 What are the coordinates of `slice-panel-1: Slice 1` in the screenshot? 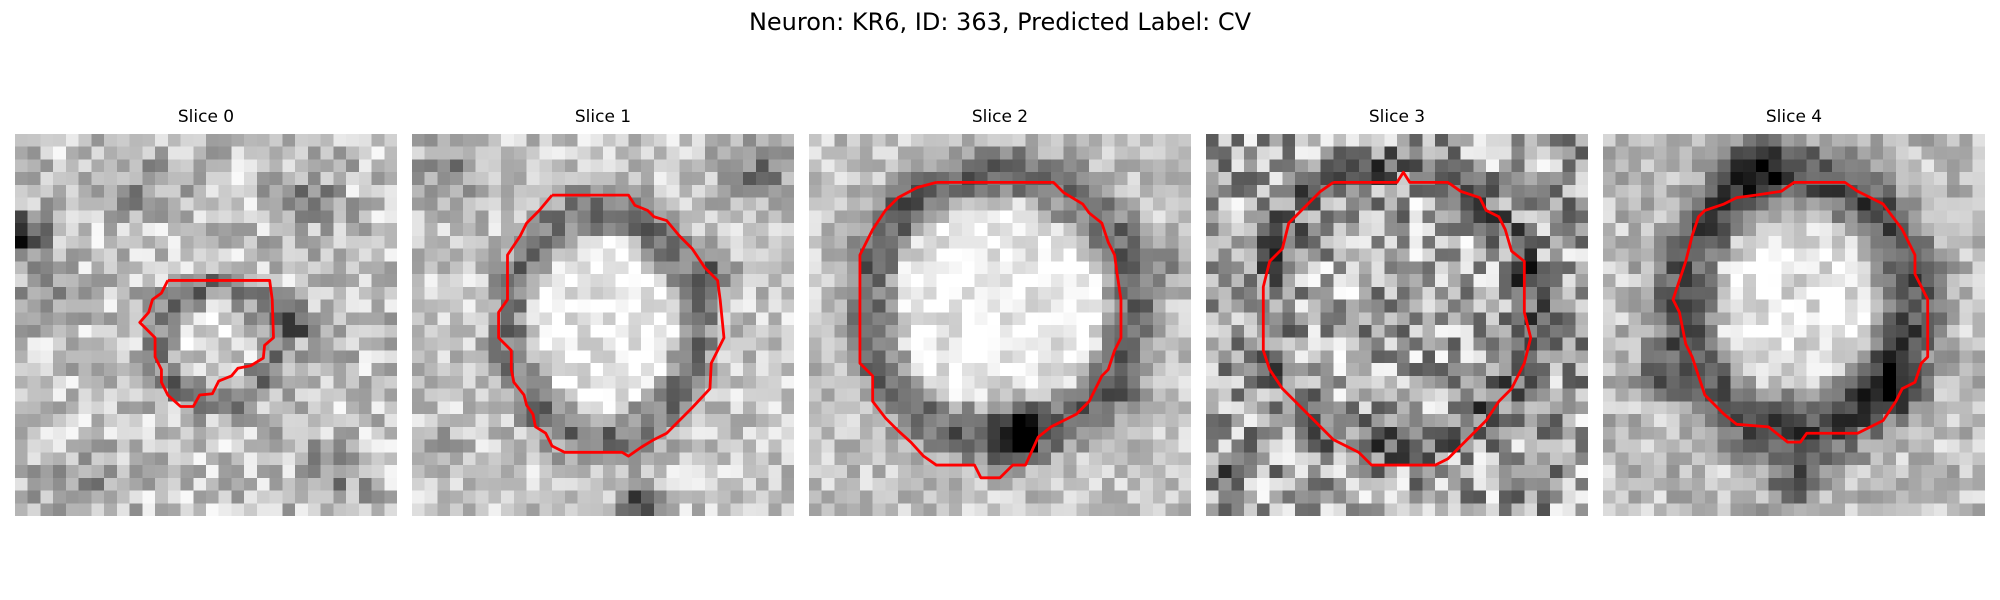 It's located at (603, 311).